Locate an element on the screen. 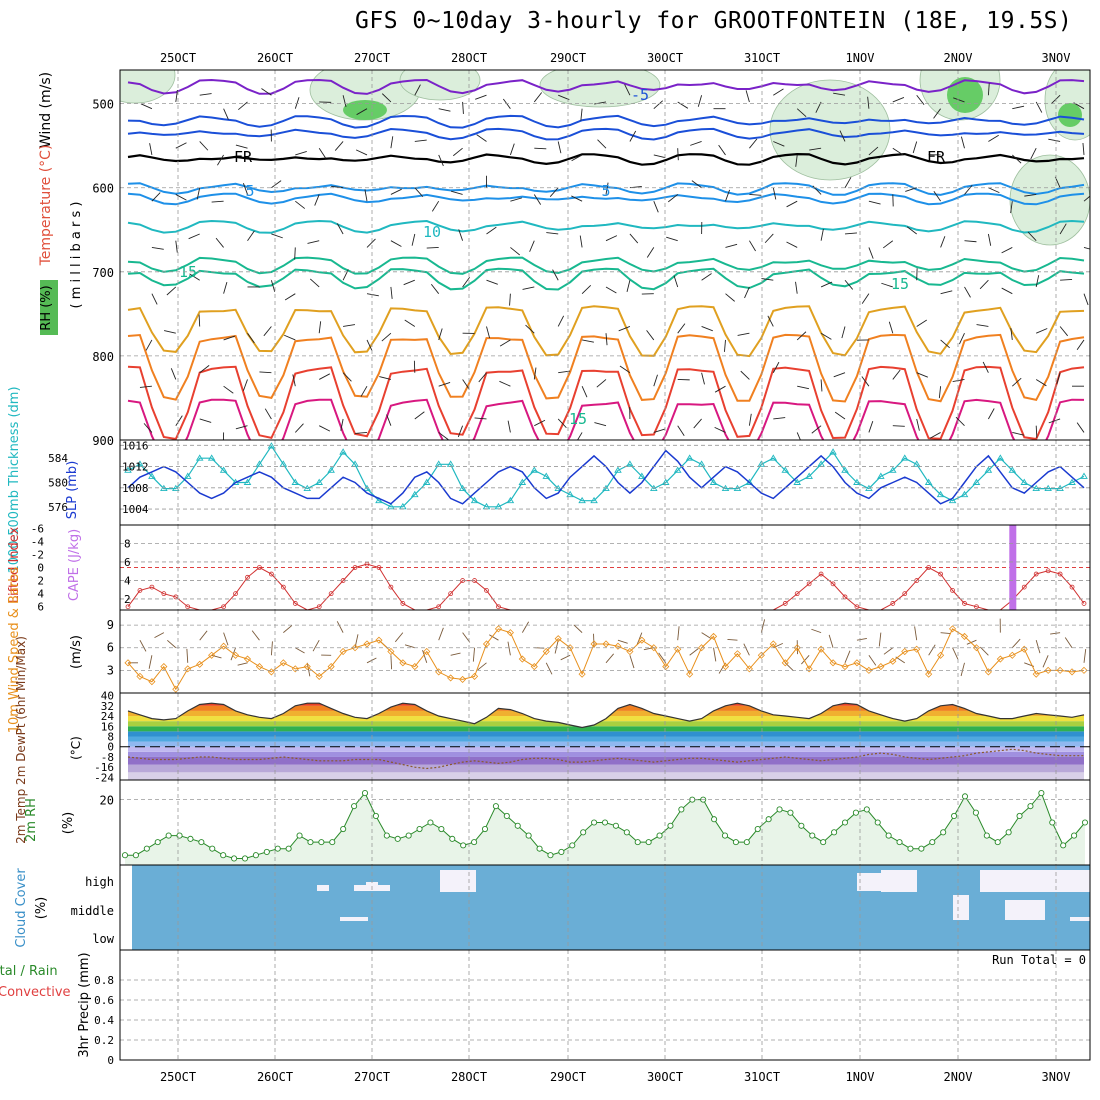 This screenshot has height=1100, width=1100. ylabel-convective: Convective is located at coordinates (35, 992).